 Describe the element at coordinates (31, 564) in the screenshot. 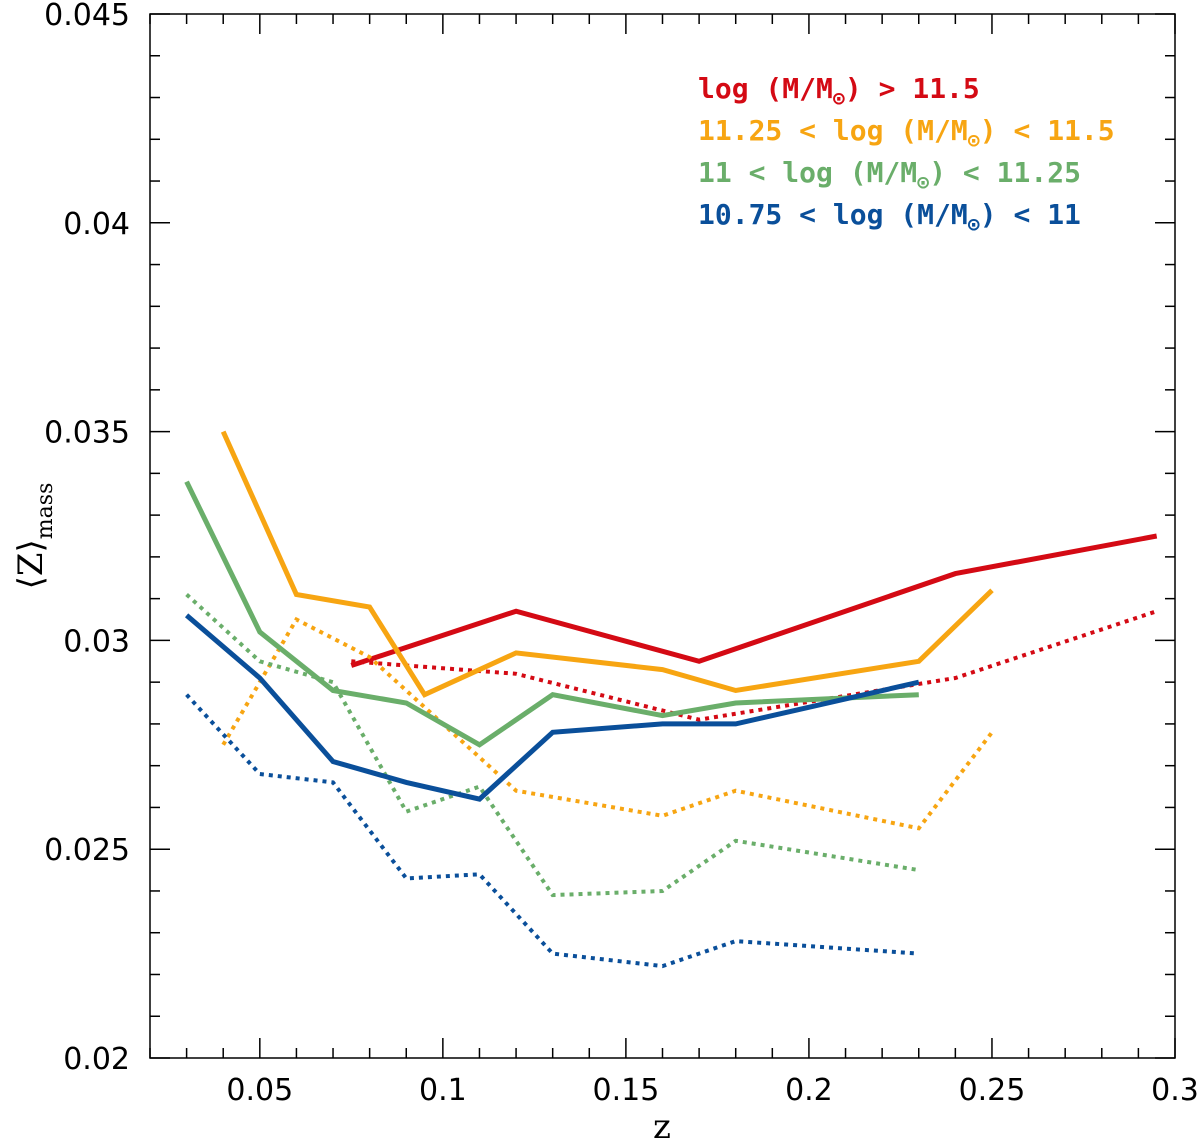

I see `y-axis-symbol: Z` at that location.